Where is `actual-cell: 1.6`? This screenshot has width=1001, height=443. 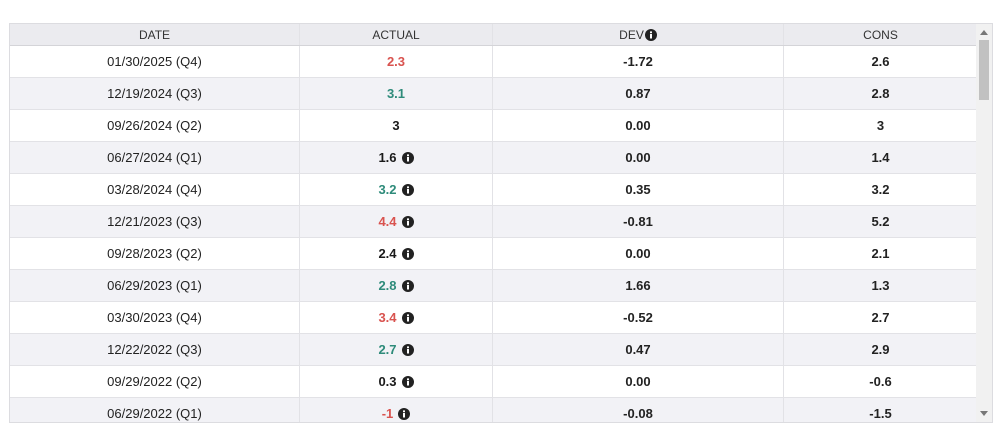
actual-cell: 1.6 is located at coordinates (396, 157).